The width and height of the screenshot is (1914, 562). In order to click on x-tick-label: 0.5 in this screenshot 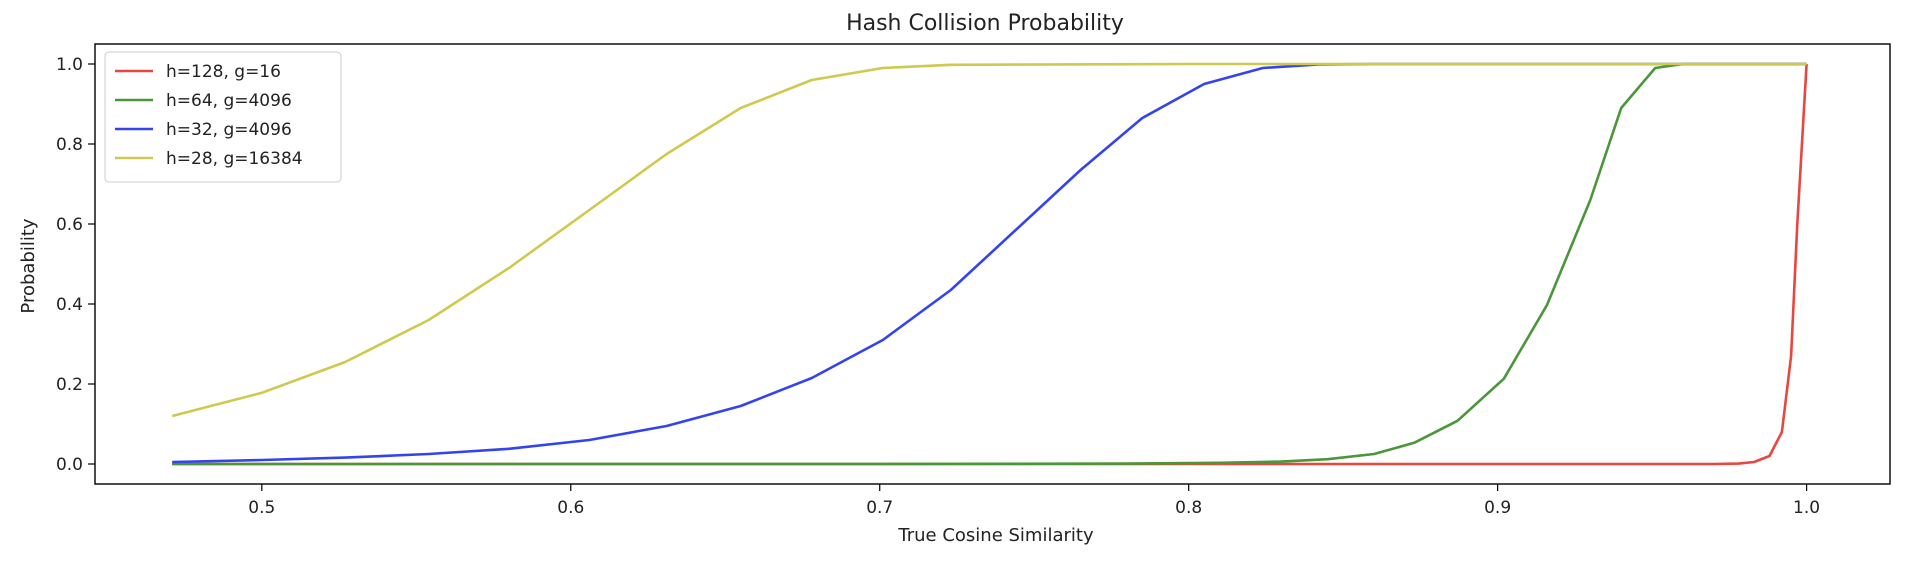, I will do `click(261, 508)`.